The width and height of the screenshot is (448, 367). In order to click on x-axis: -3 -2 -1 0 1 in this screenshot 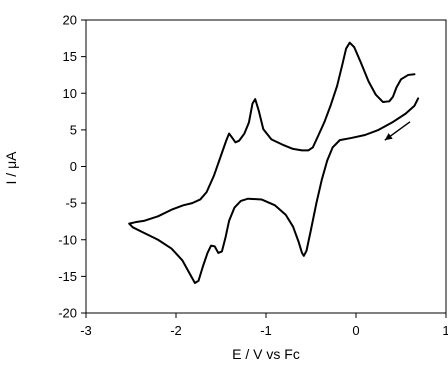, I will do `click(264, 325)`.